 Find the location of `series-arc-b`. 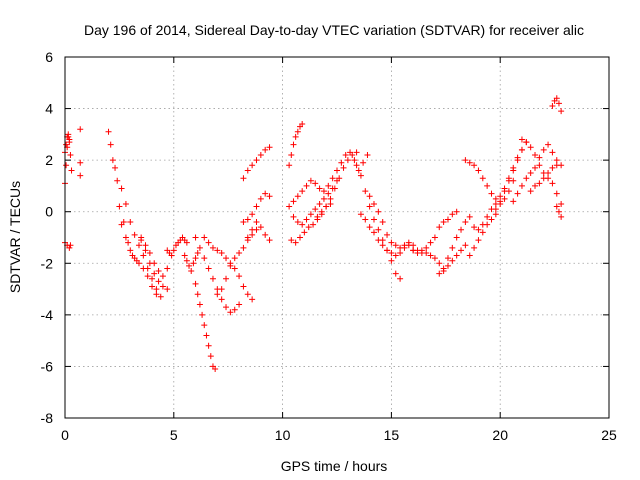

series-arc-b is located at coordinates (67, 143).